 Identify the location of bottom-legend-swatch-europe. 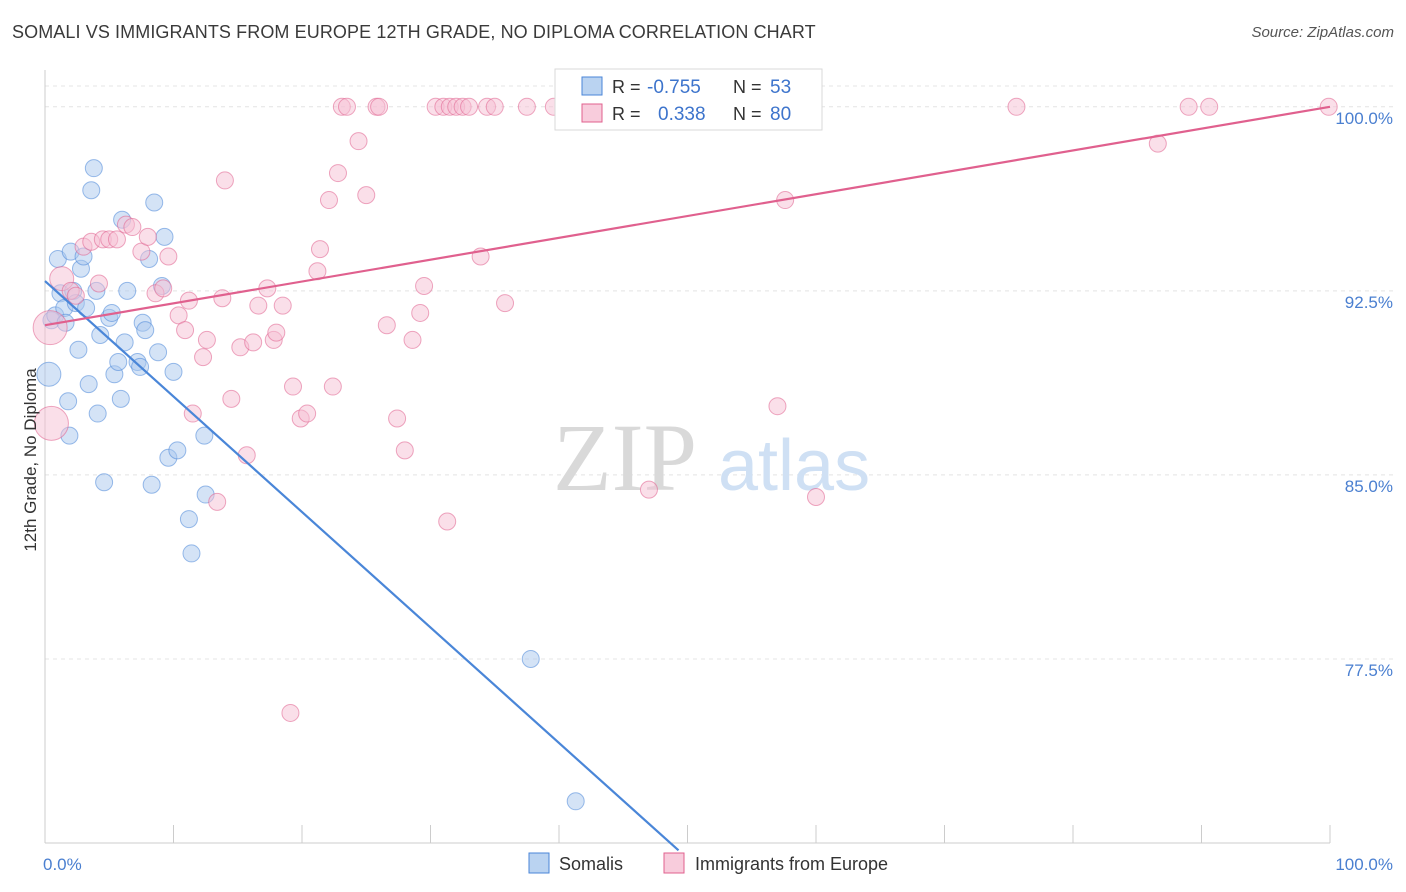
(674, 863).